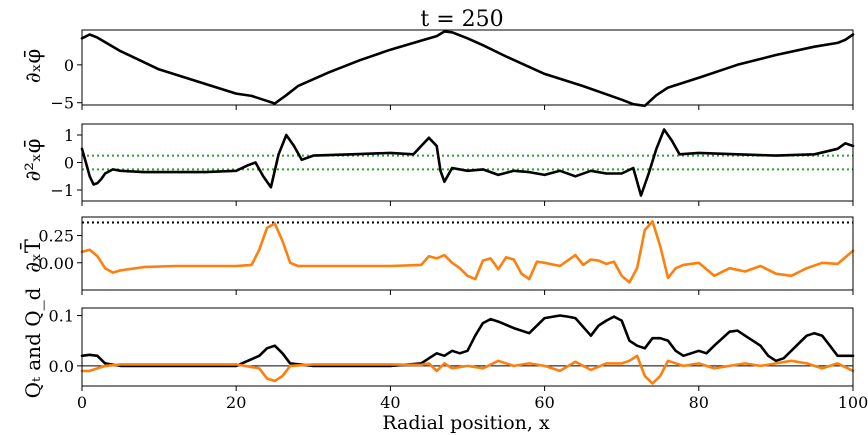  Describe the element at coordinates (62, 190) in the screenshot. I see `panel-2-ytick-label: −1` at that location.